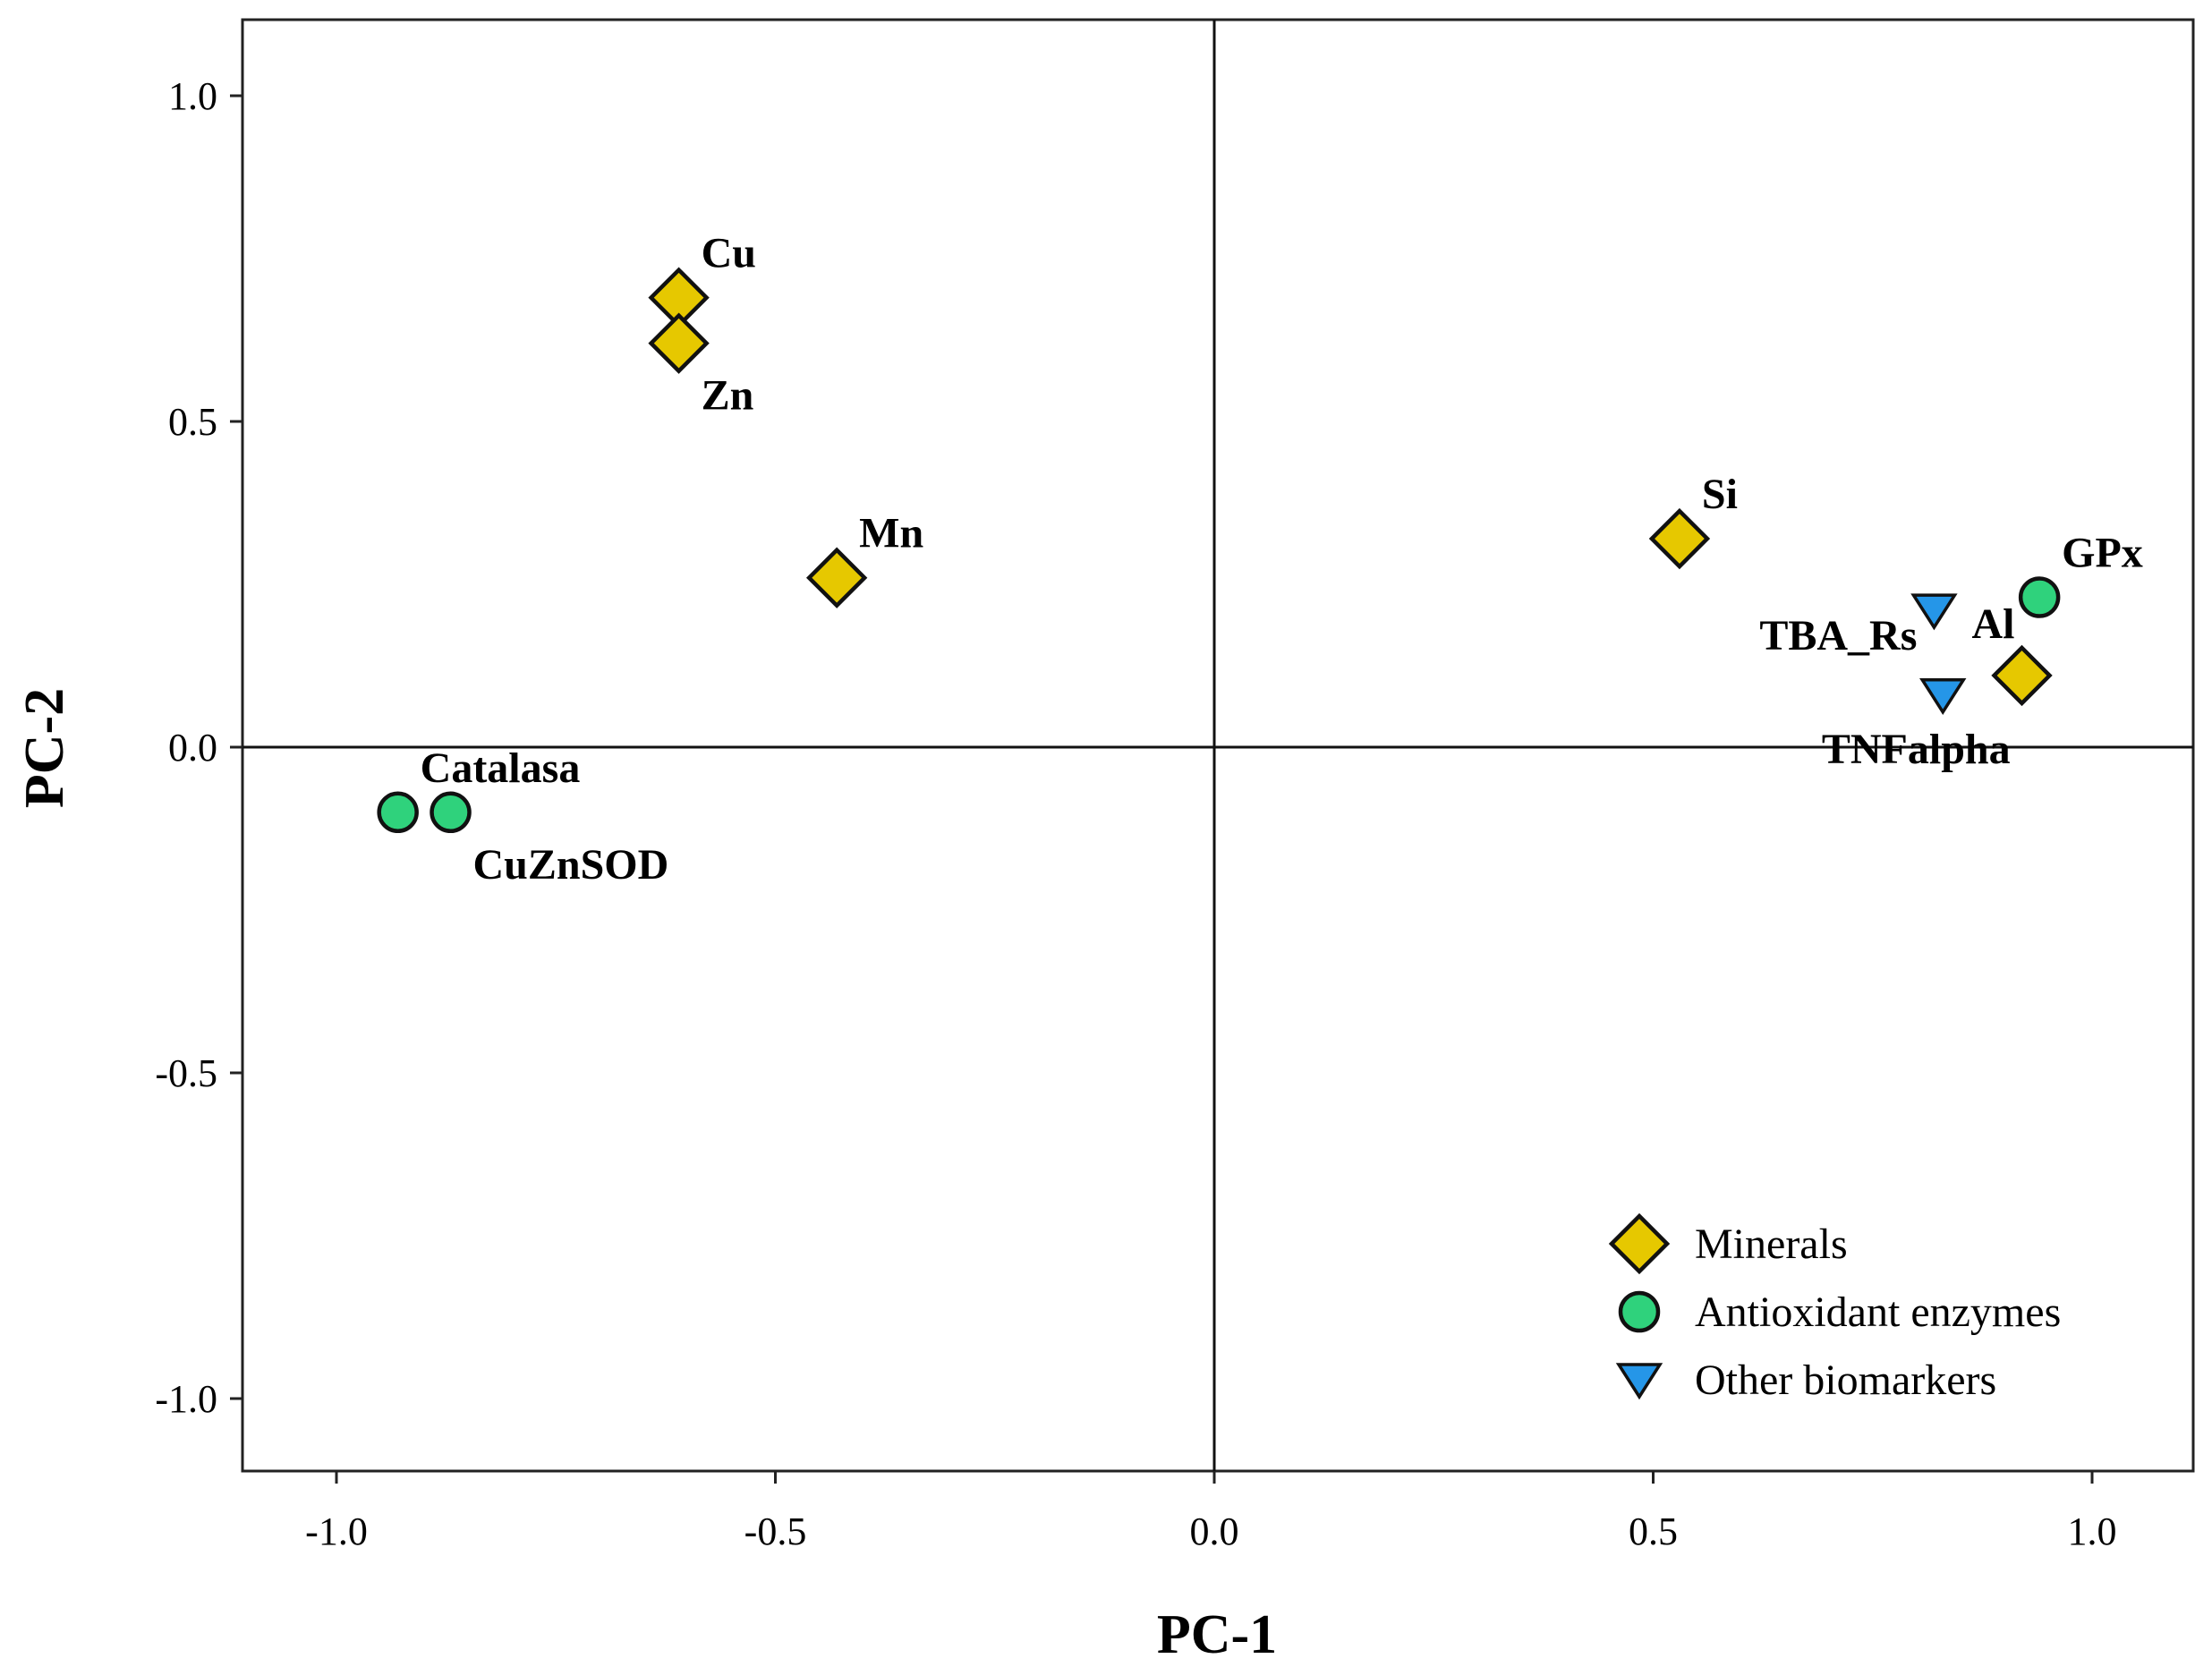 The height and width of the screenshot is (1667, 2212). I want to click on y-tick-label: 0.5, so click(192, 422).